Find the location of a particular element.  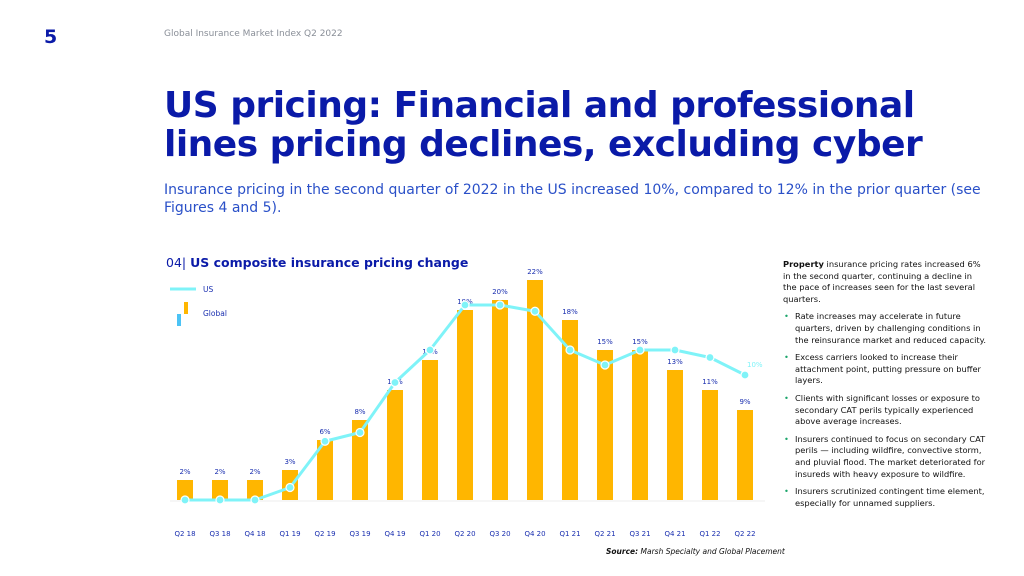

page-number: 5 is located at coordinates (51, 37).